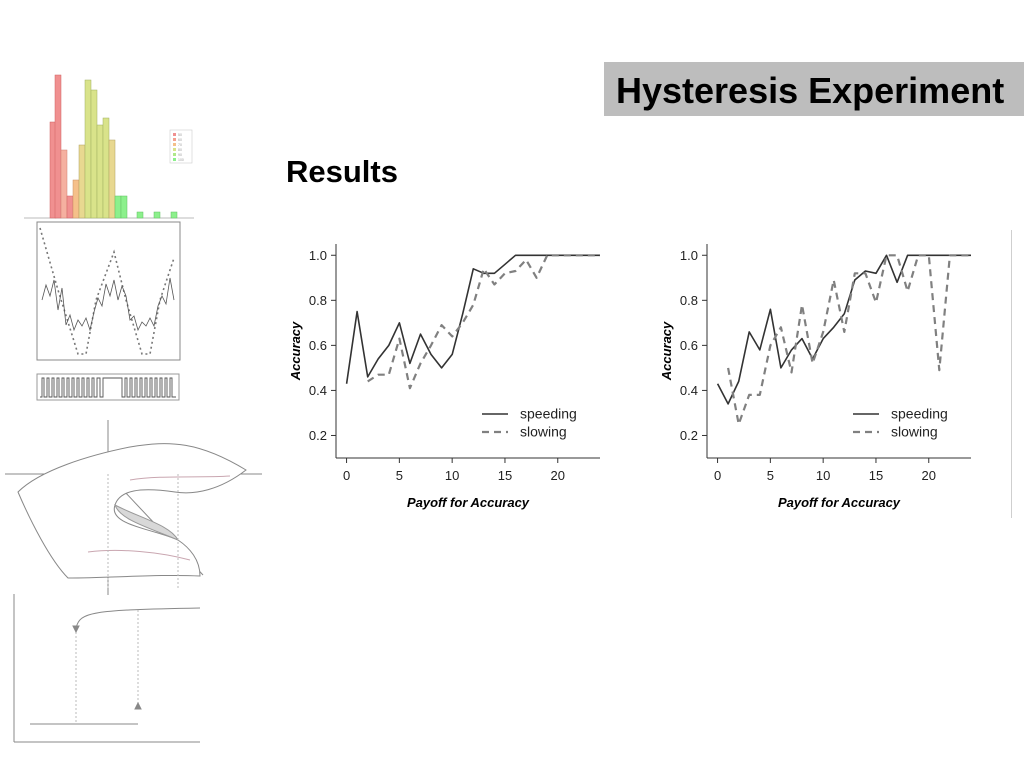 Image resolution: width=1024 pixels, height=768 pixels. Describe the element at coordinates (107, 668) in the screenshot. I see `decor-fold-plot` at that location.